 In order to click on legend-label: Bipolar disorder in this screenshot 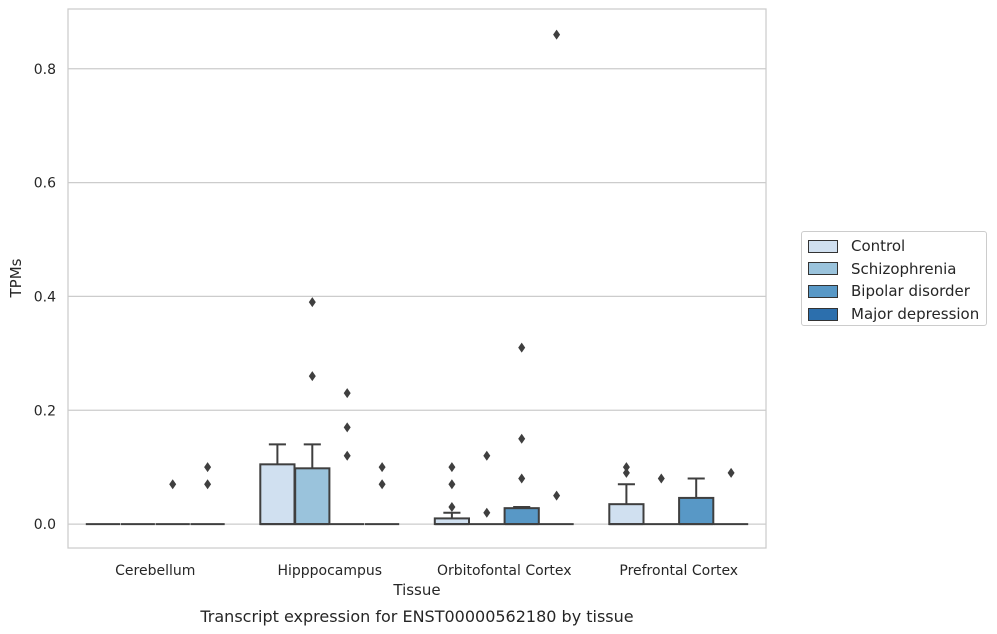, I will do `click(910, 291)`.